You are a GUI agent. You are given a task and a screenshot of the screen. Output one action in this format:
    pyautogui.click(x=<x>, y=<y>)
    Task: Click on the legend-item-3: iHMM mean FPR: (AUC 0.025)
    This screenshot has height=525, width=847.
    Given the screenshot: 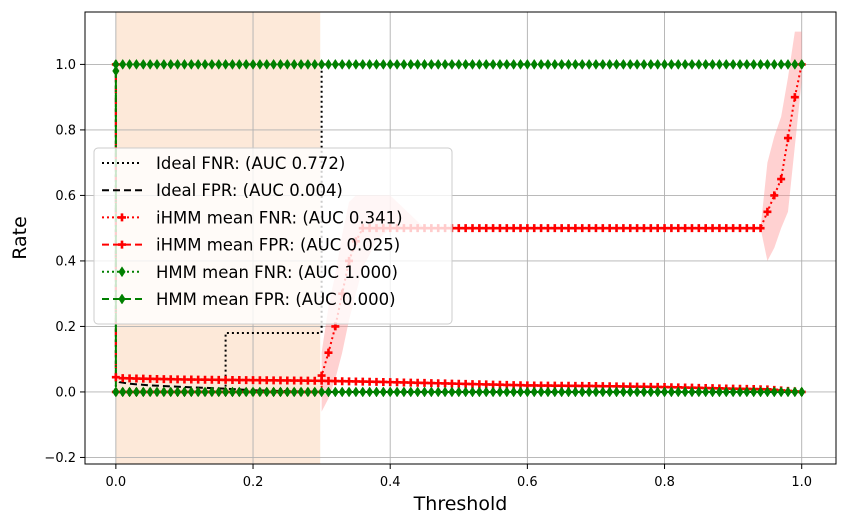 What is the action you would take?
    pyautogui.click(x=251, y=245)
    